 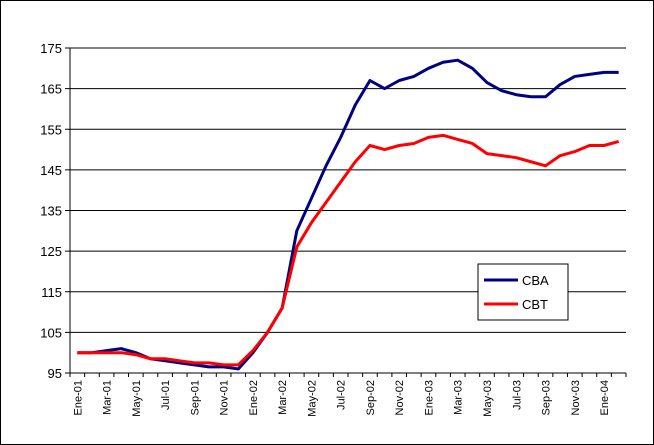 I want to click on y-tick-label: 105, so click(x=51, y=332).